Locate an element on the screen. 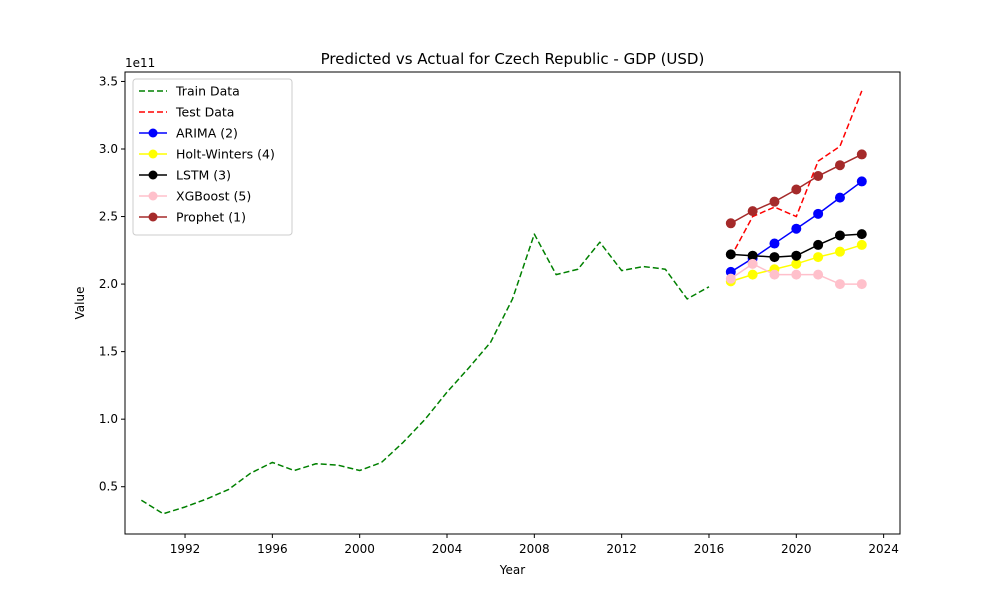 Image resolution: width=1000 pixels, height=604 pixels. legend-item: Train Data is located at coordinates (189, 91).